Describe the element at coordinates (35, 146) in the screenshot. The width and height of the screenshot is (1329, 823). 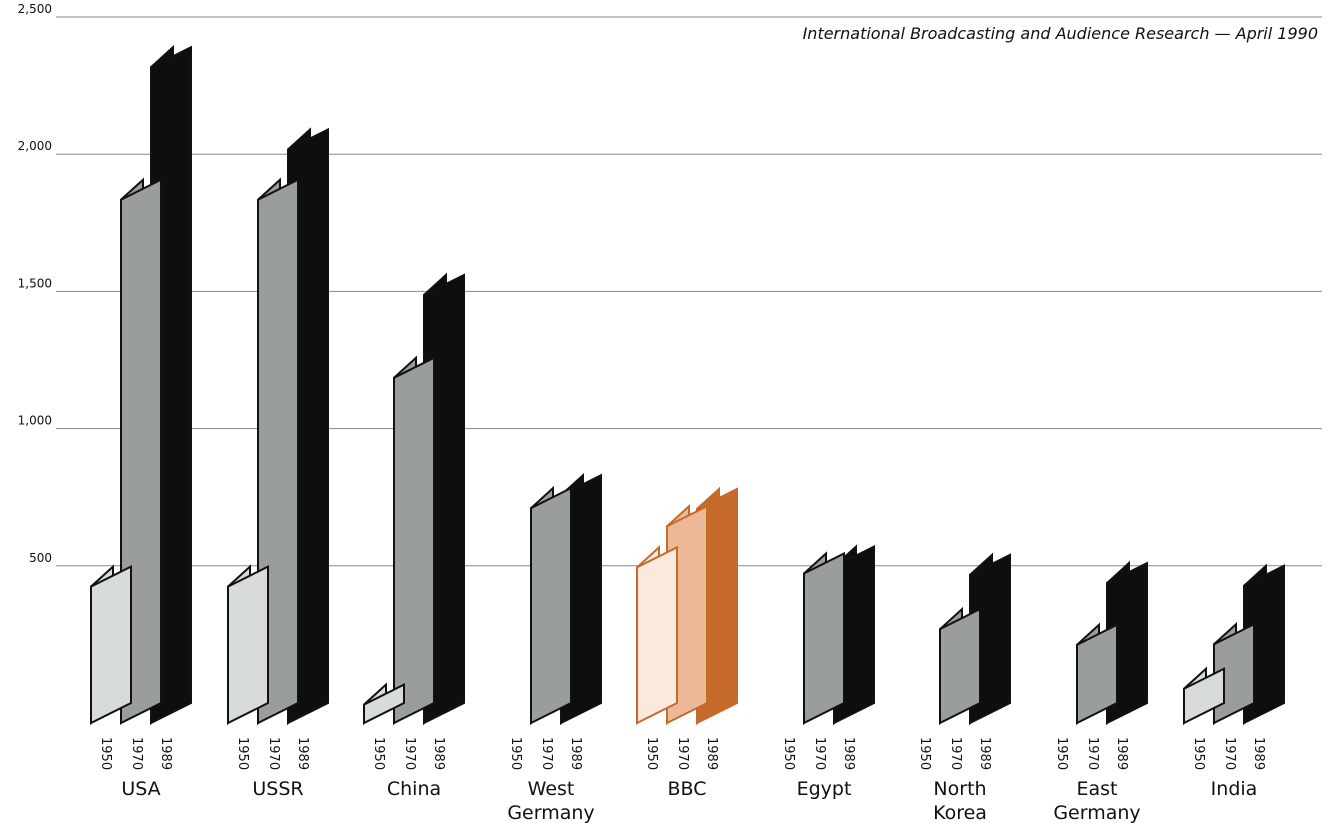
I see `y-tick-label: 2,000` at that location.